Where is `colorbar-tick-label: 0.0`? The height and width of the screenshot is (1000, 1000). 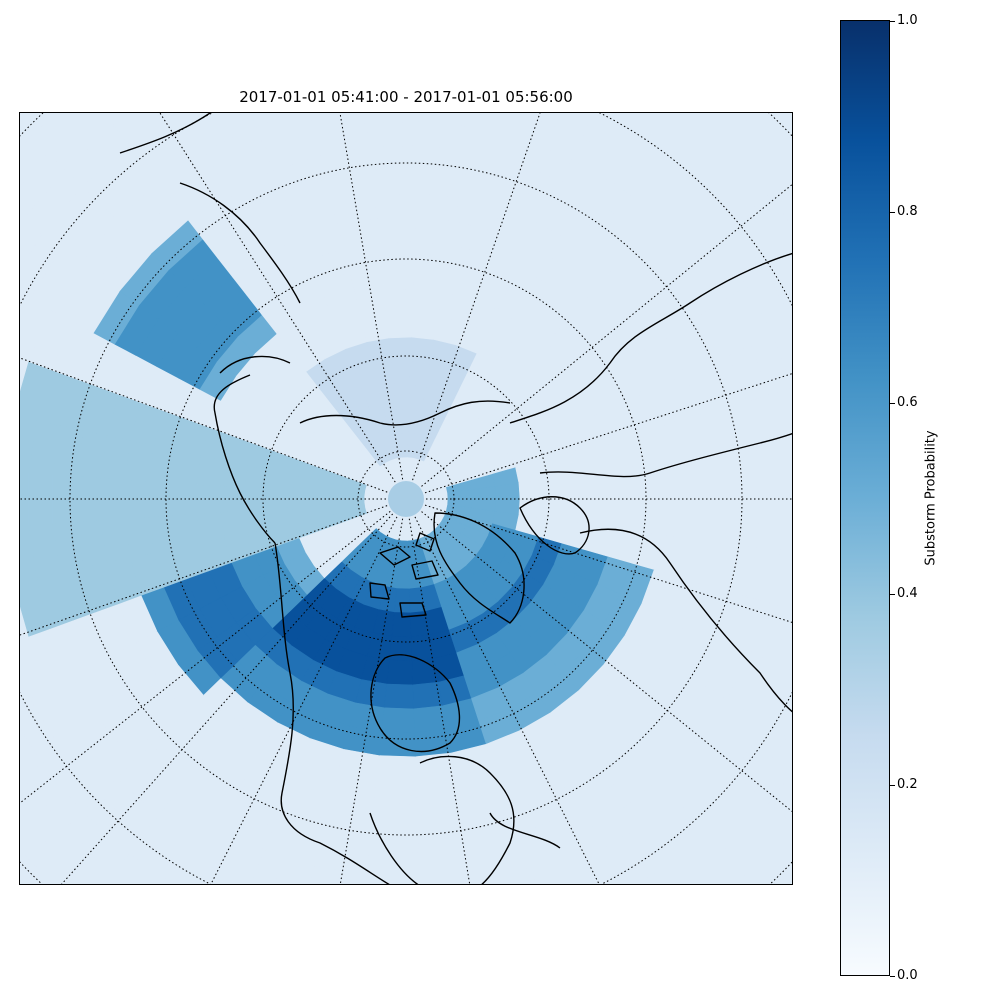
colorbar-tick-label: 0.0 is located at coordinates (907, 976).